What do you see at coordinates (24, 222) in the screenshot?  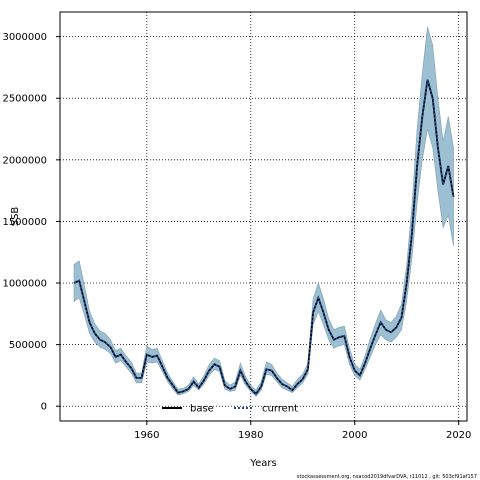 I see `y-tick-label: 1500000` at bounding box center [24, 222].